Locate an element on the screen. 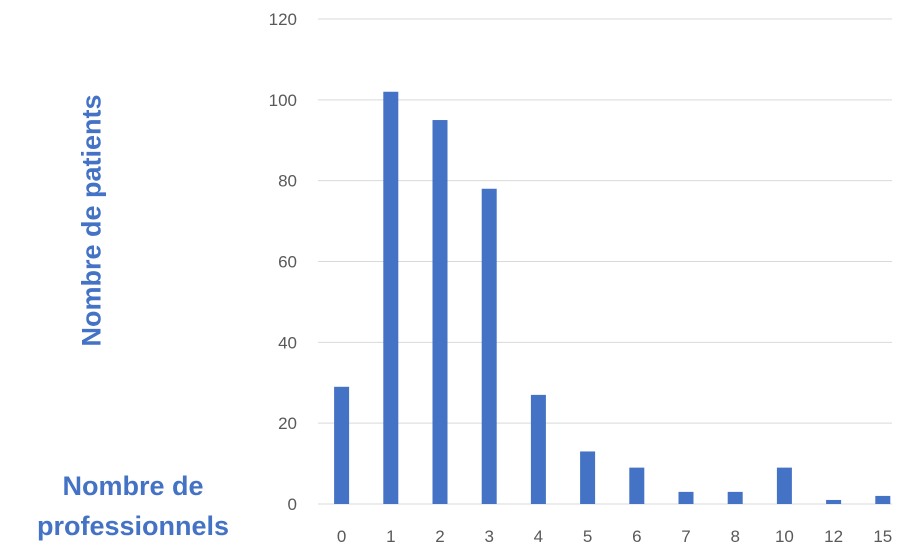 The height and width of the screenshot is (548, 897). x-tick-label-7: 7 is located at coordinates (685, 536).